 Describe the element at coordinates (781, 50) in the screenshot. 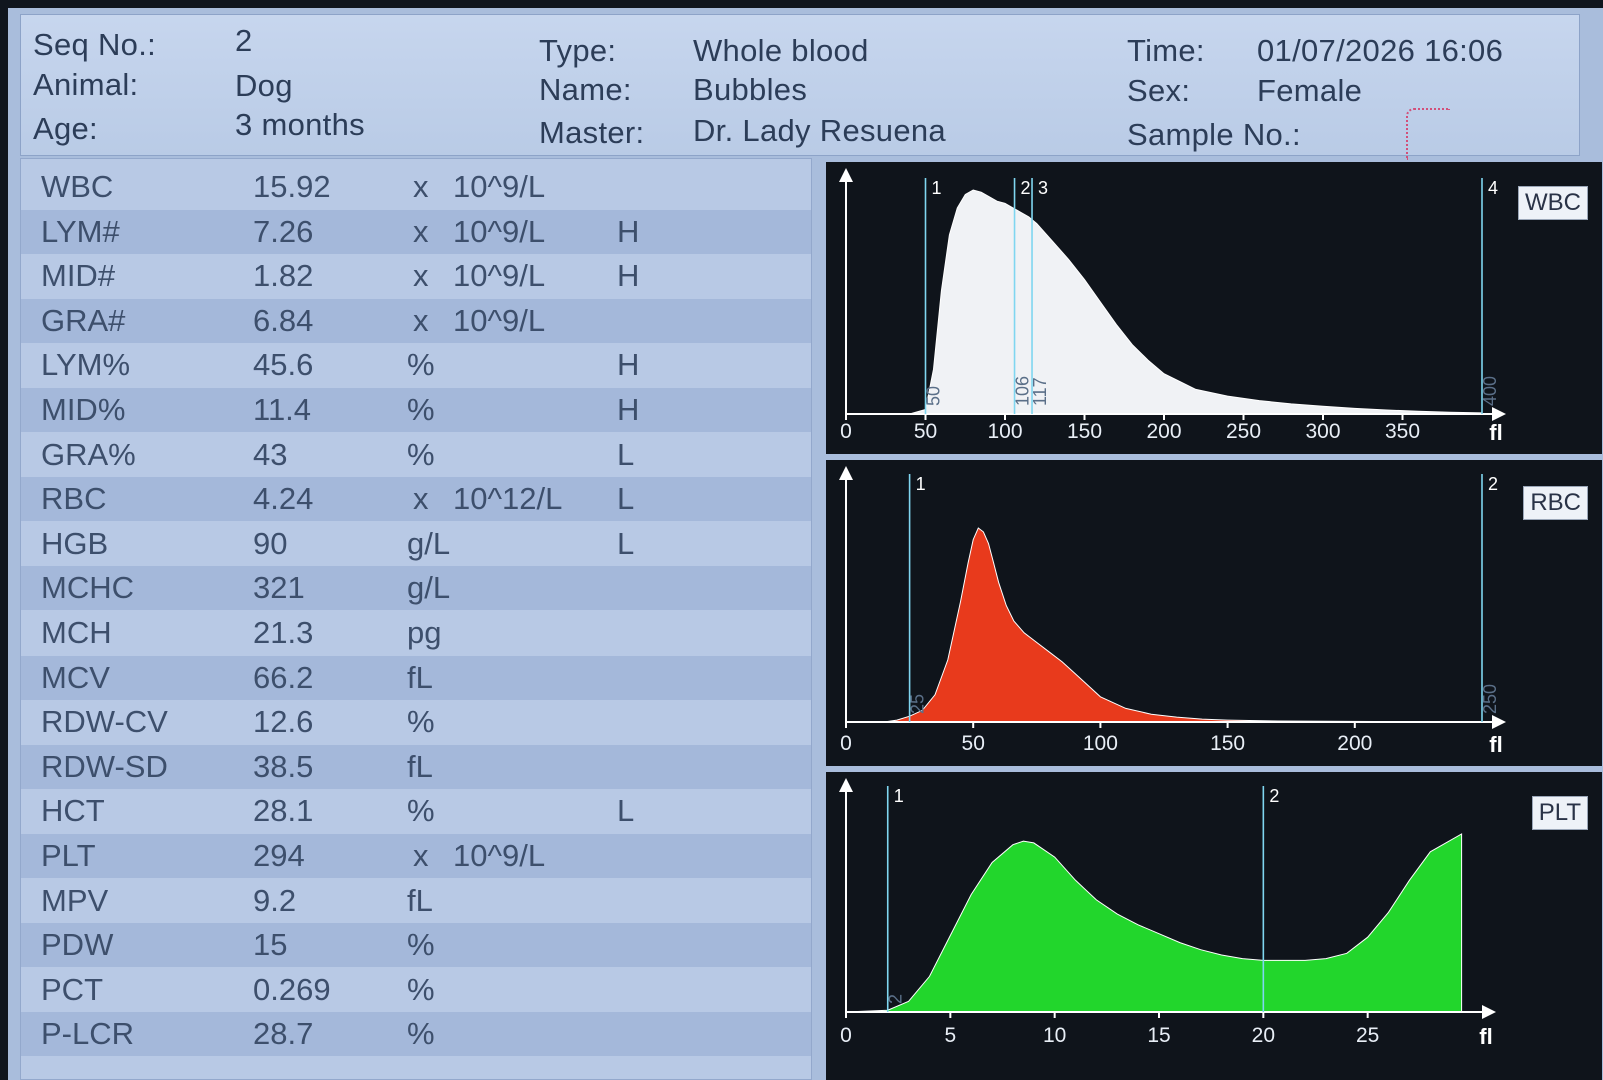

I see `type-value: Whole blood` at that location.